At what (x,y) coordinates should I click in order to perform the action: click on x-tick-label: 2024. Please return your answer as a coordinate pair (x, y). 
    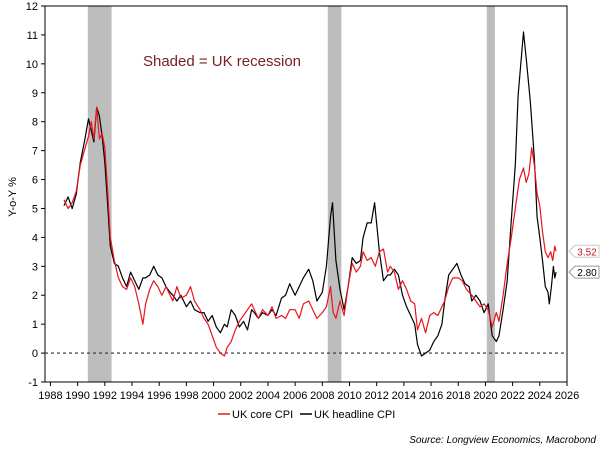
    Looking at the image, I should click on (540, 396).